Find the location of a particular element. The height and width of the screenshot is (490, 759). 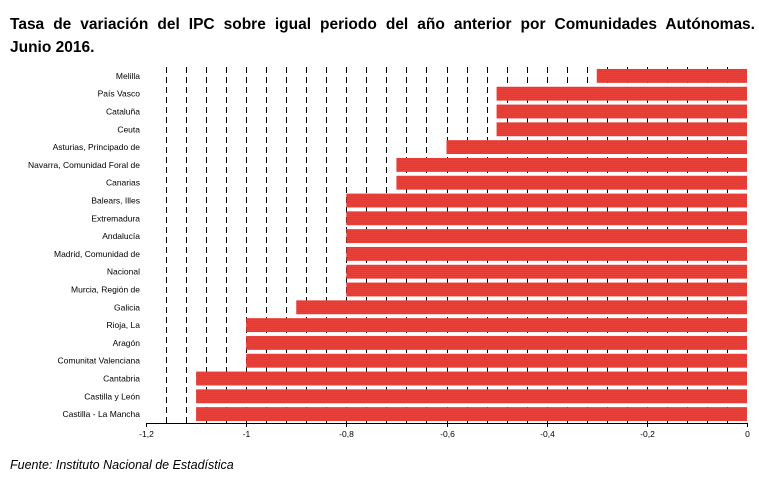

chart-title-line-2: Junio 2016. is located at coordinates (52, 47).